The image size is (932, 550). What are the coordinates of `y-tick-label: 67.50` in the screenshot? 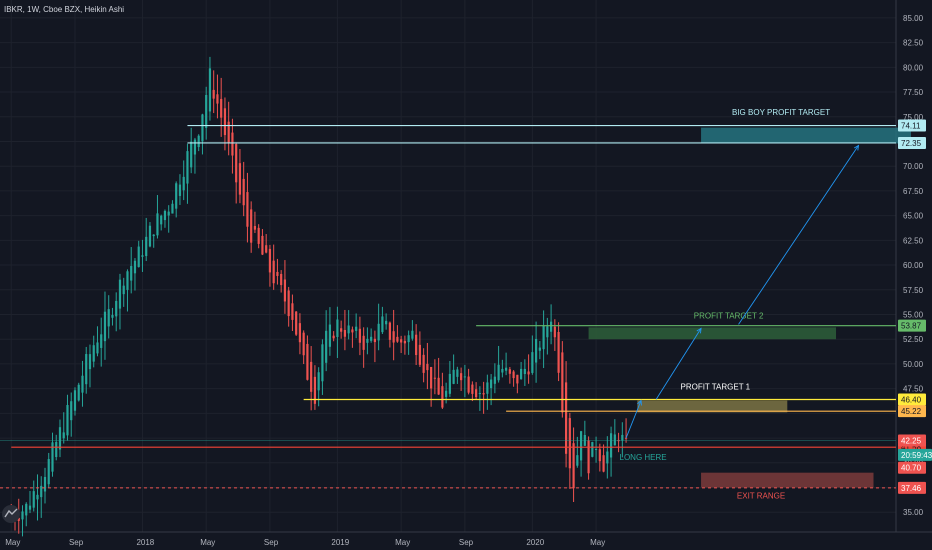 It's located at (913, 191).